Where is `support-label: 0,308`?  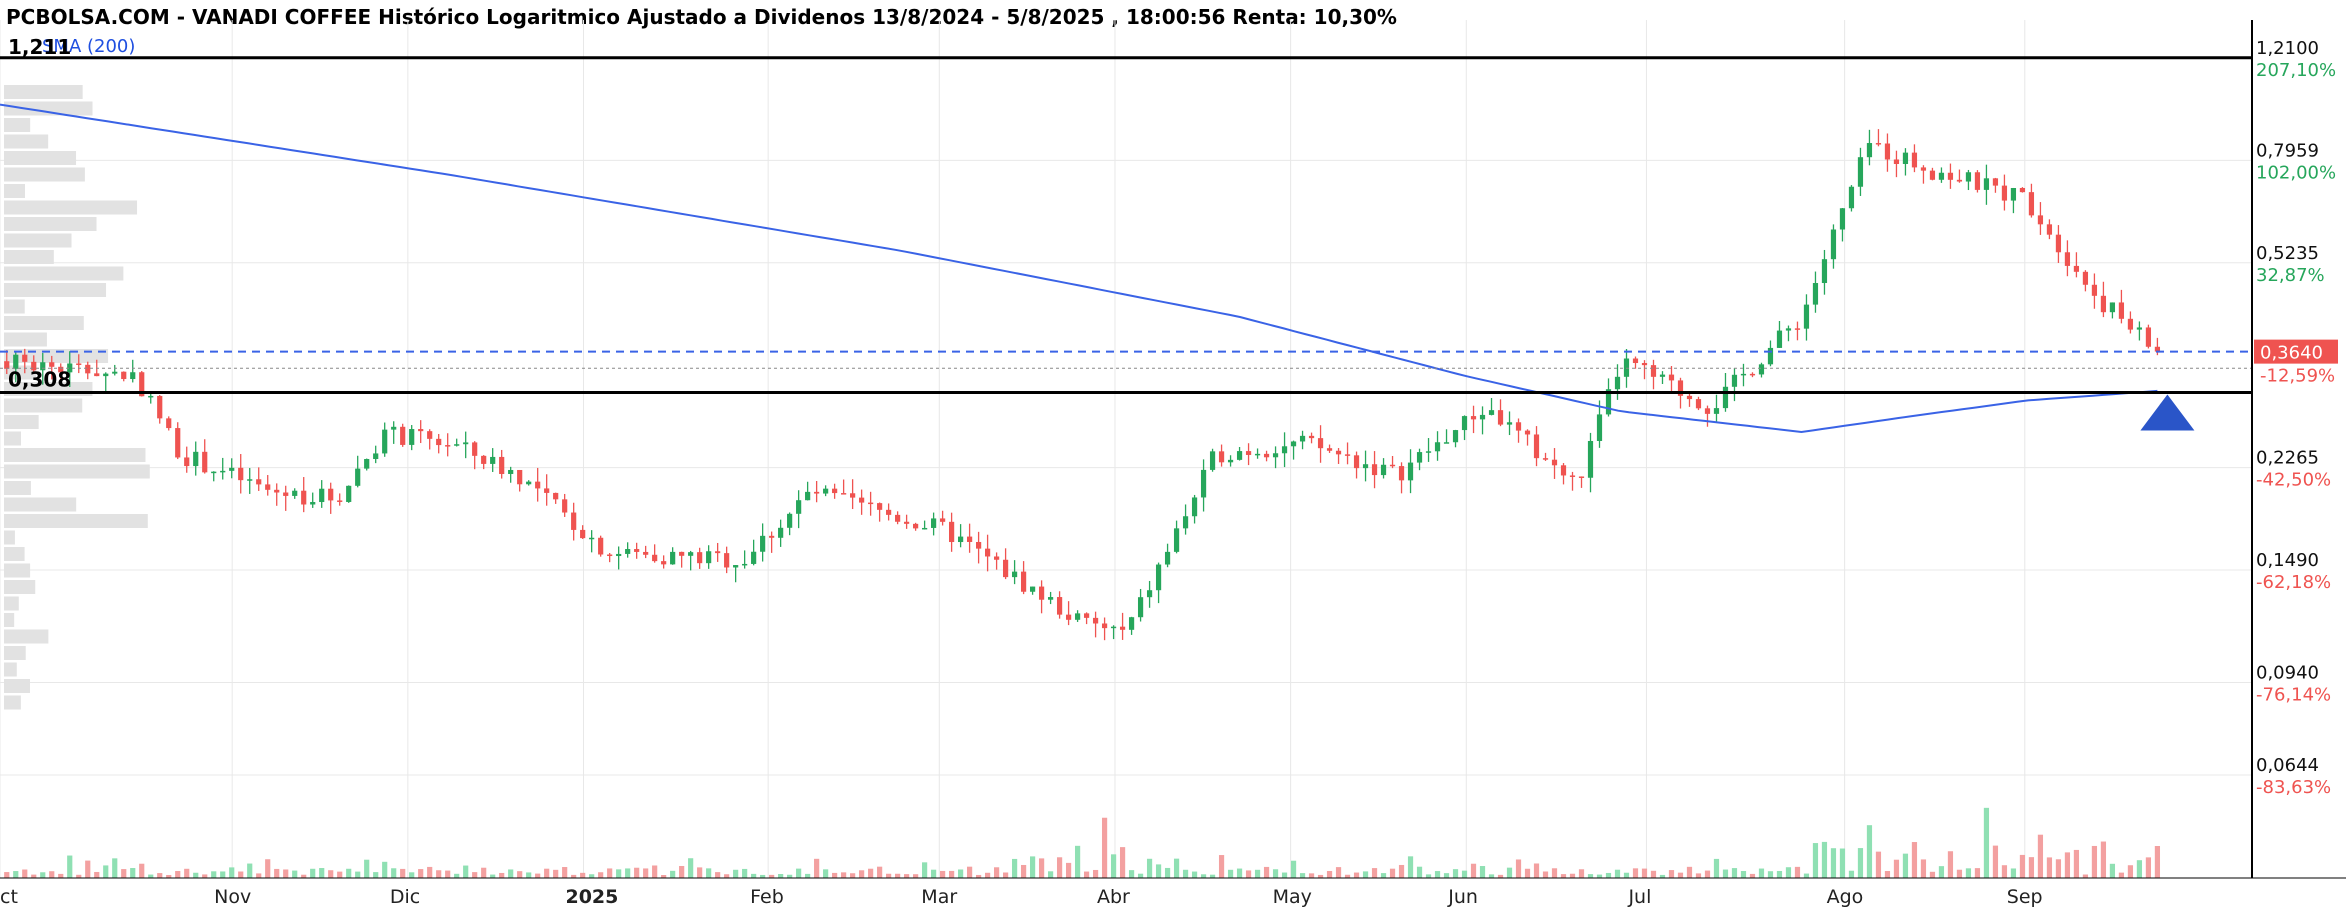
support-label: 0,308 is located at coordinates (39, 379).